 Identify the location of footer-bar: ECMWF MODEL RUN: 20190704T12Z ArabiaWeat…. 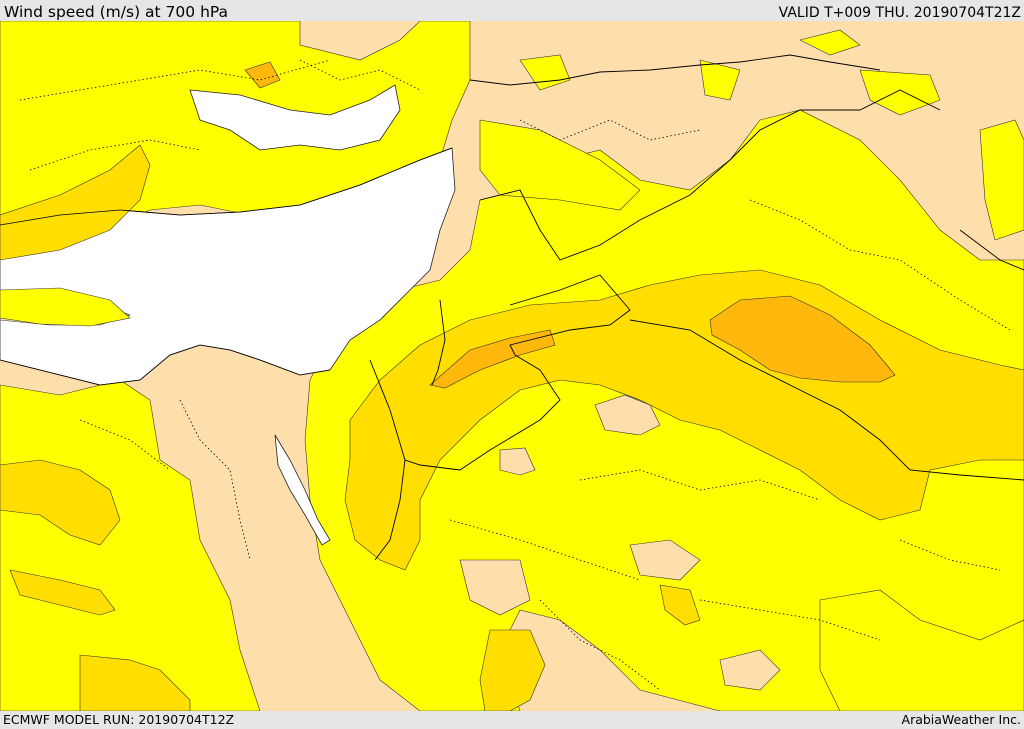
(512, 720).